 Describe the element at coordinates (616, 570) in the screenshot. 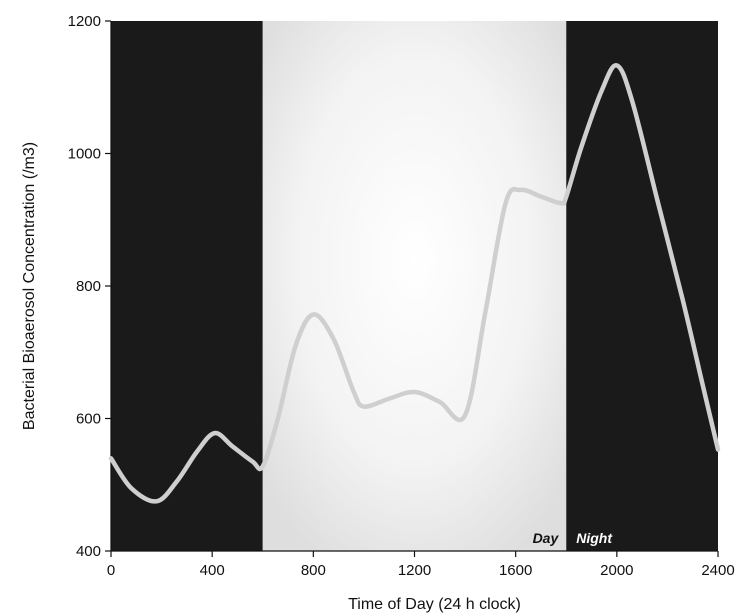

I see `x-tick-label: 2000` at that location.